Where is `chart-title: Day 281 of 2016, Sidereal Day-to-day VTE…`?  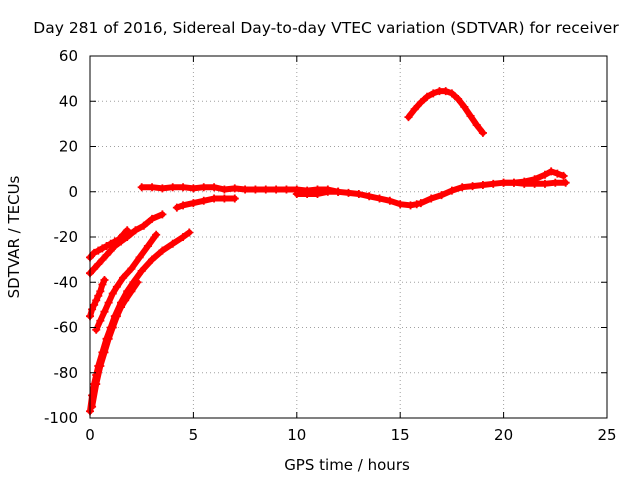 chart-title: Day 281 of 2016, Sidereal Day-to-day VTE… is located at coordinates (326, 28).